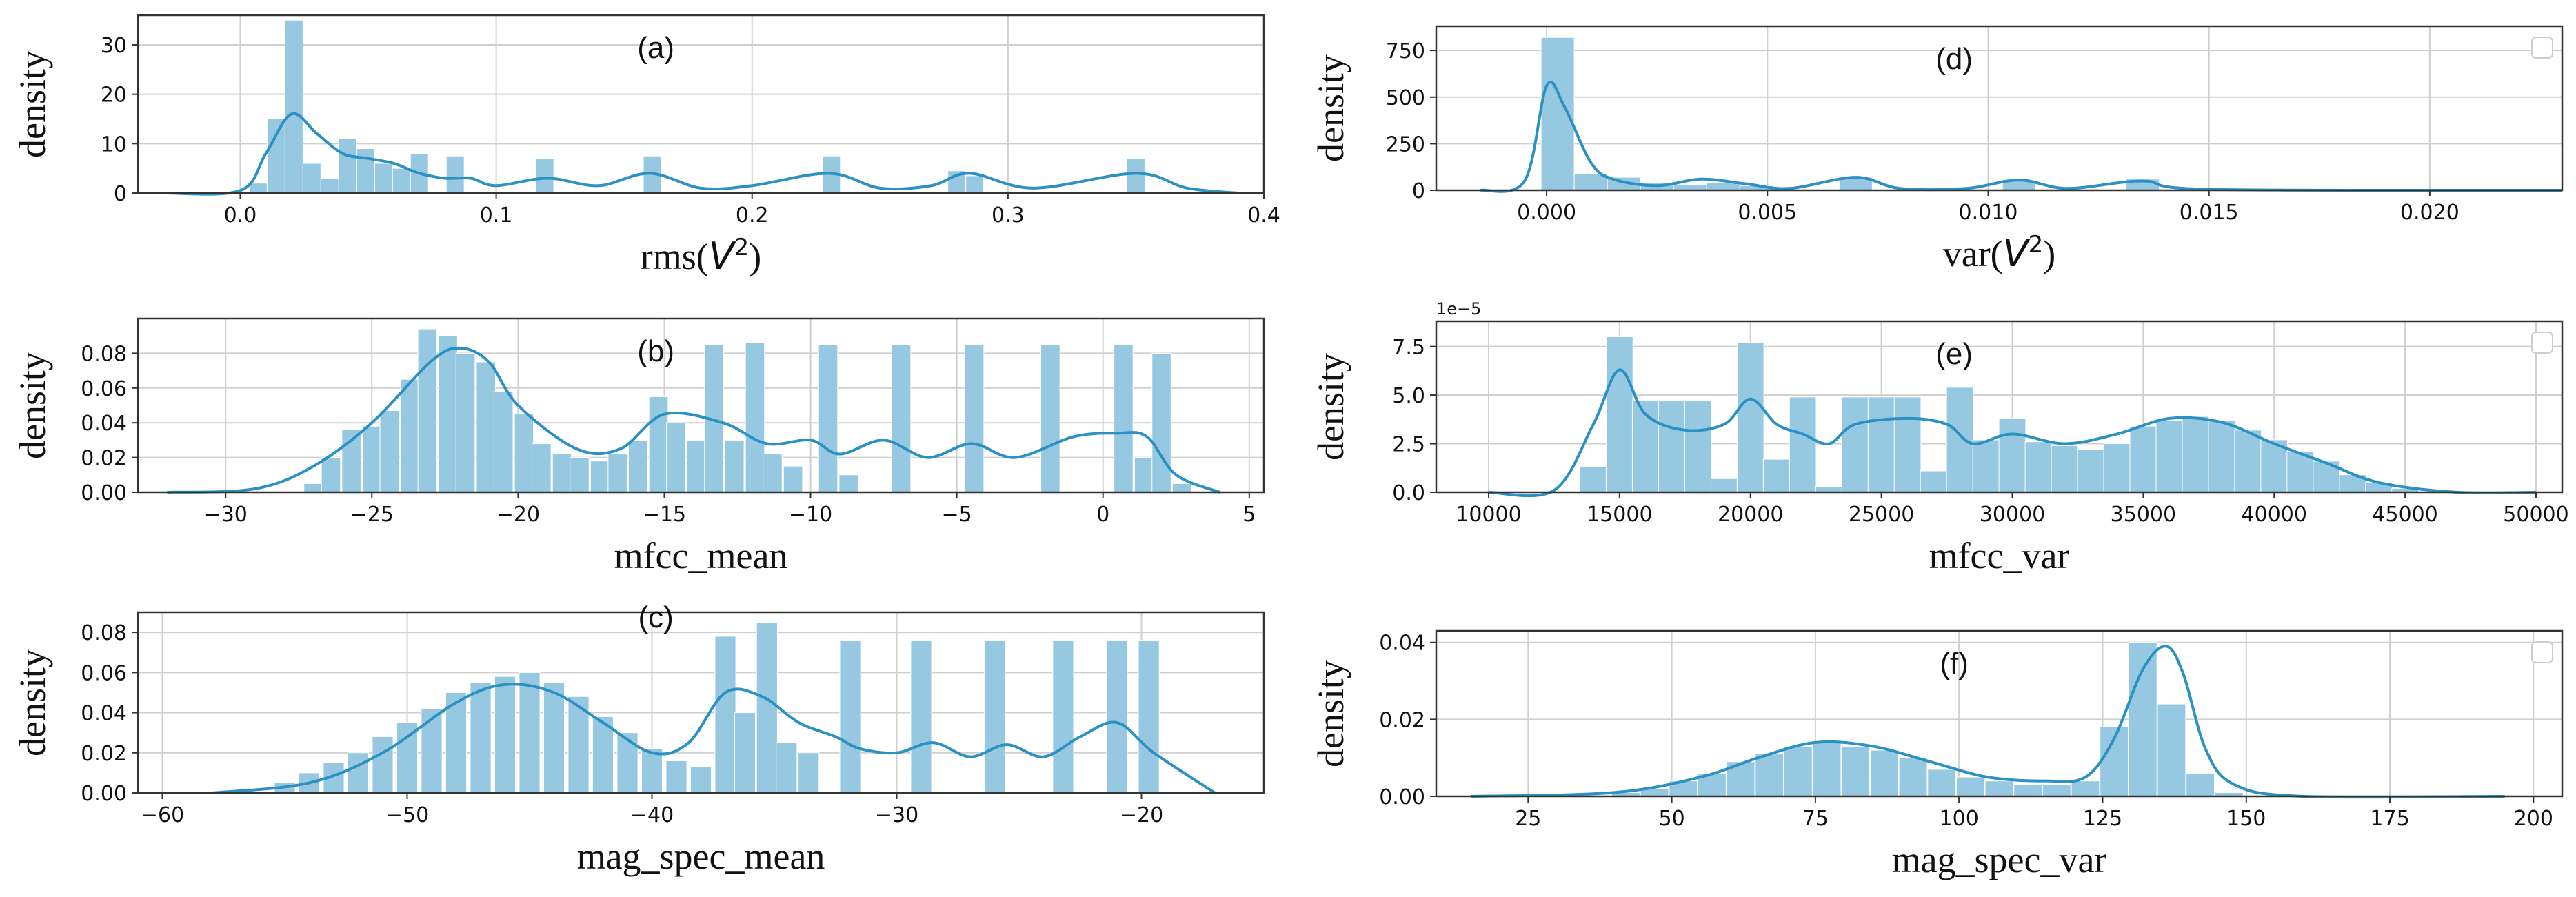  I want to click on x-tick-label: 40000, so click(2274, 515).